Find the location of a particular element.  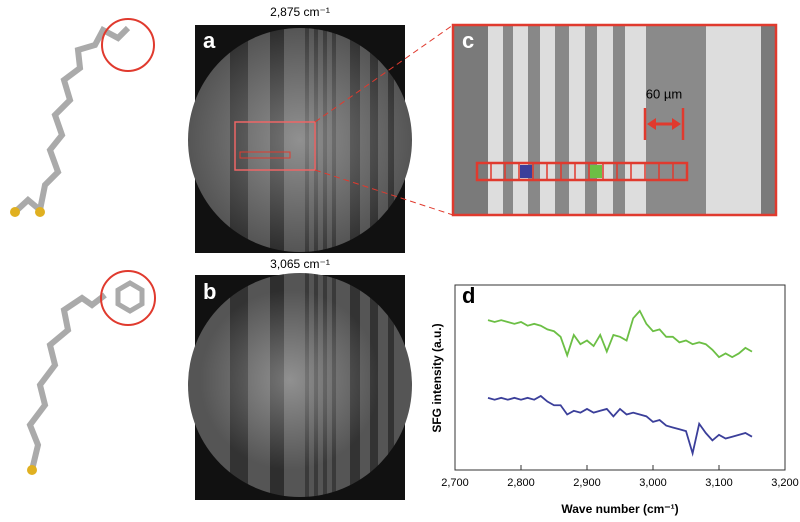

scale-label: 60 µm is located at coordinates (664, 93).